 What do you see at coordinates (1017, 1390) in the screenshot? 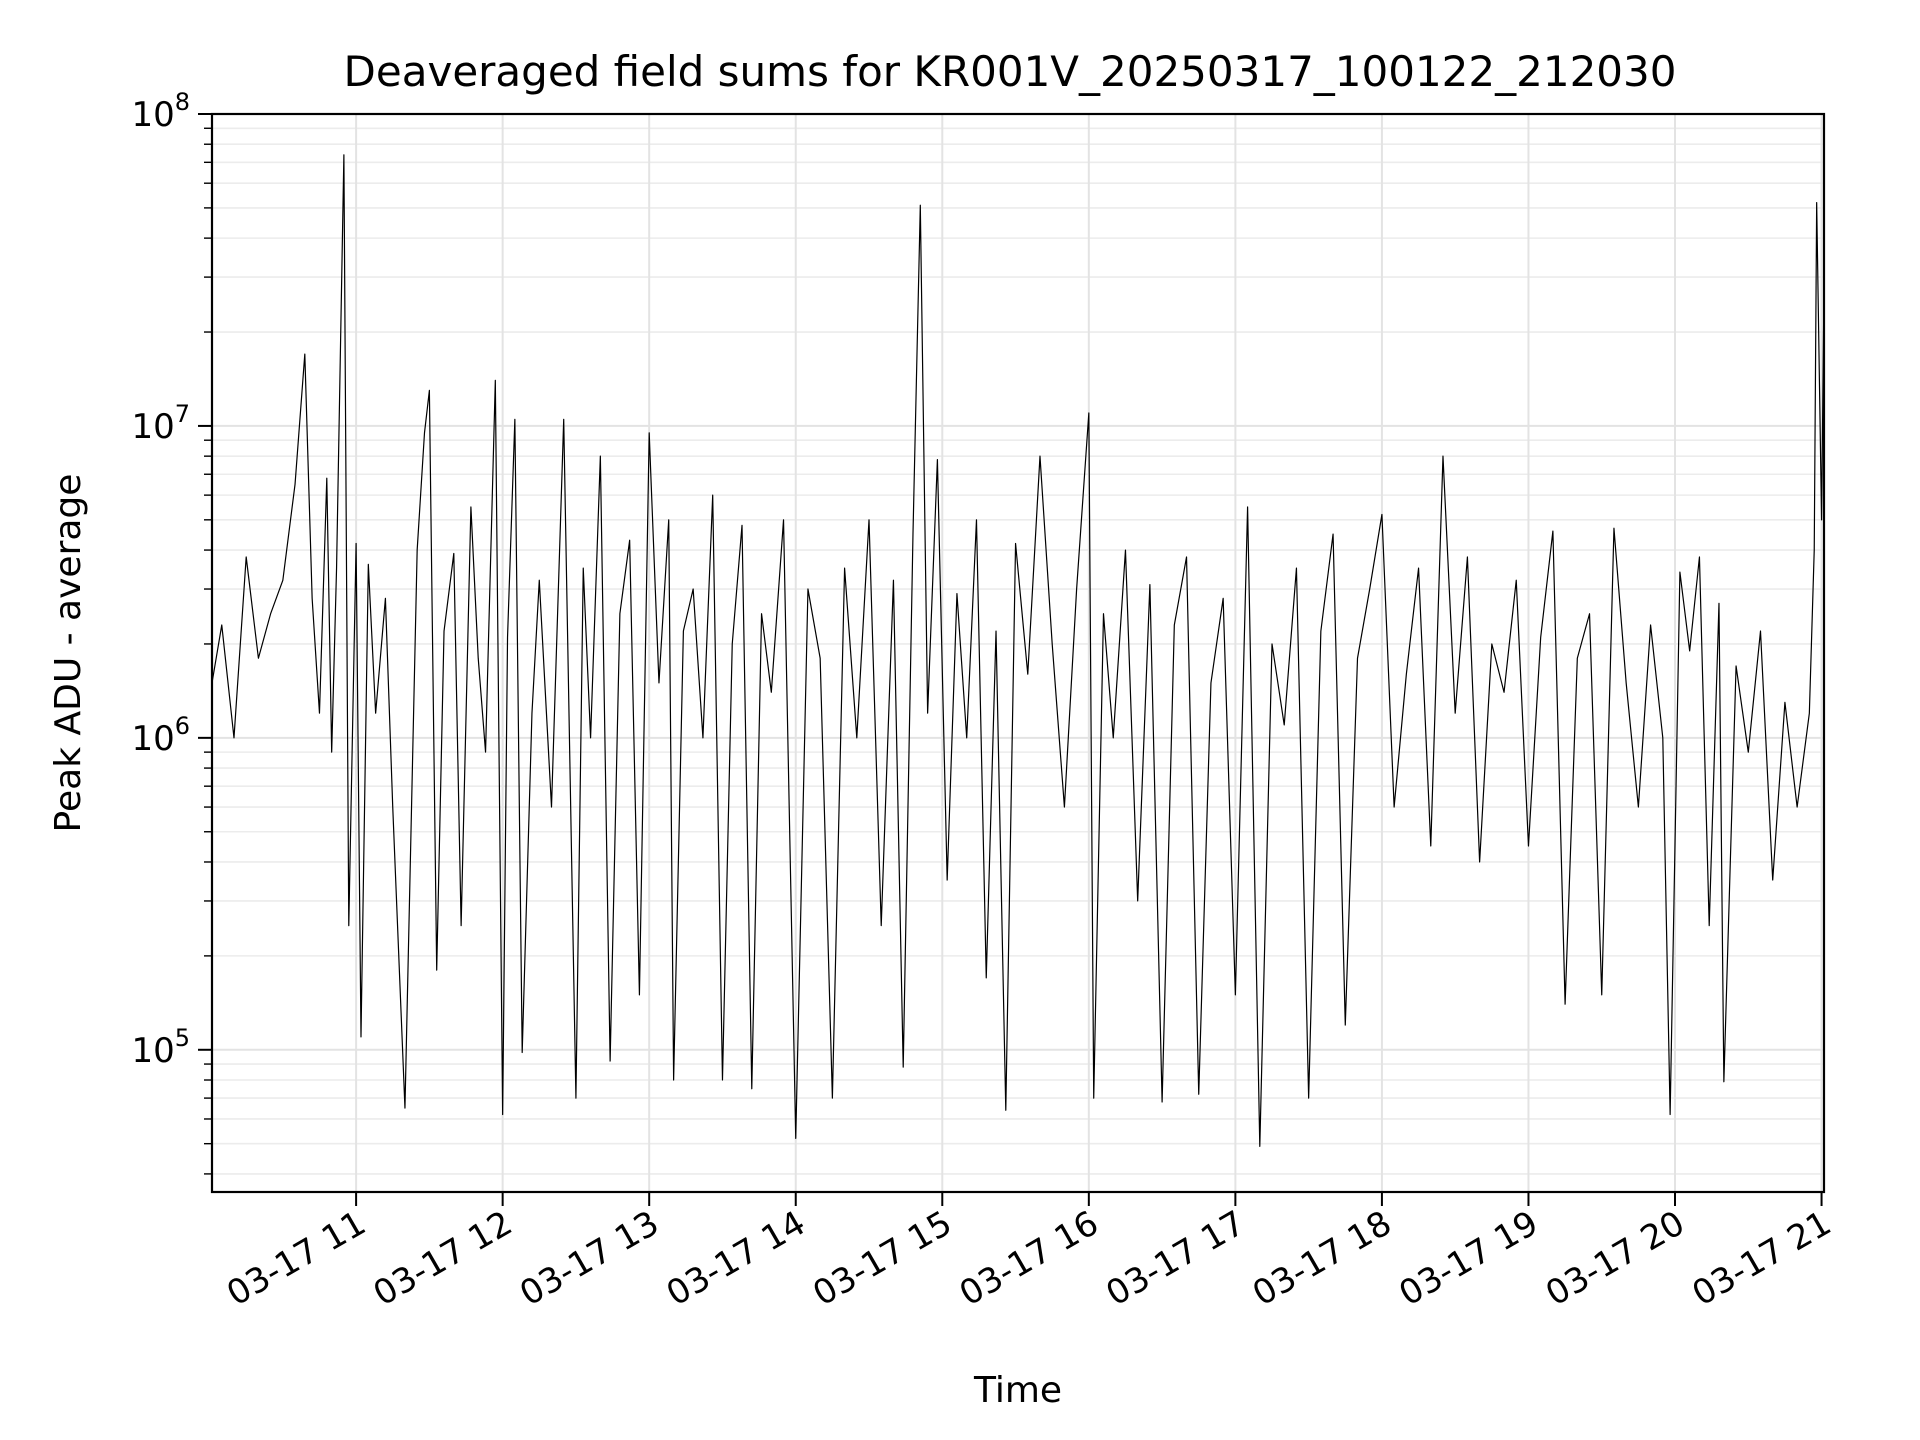
I see `x-axis-label: Time` at bounding box center [1017, 1390].